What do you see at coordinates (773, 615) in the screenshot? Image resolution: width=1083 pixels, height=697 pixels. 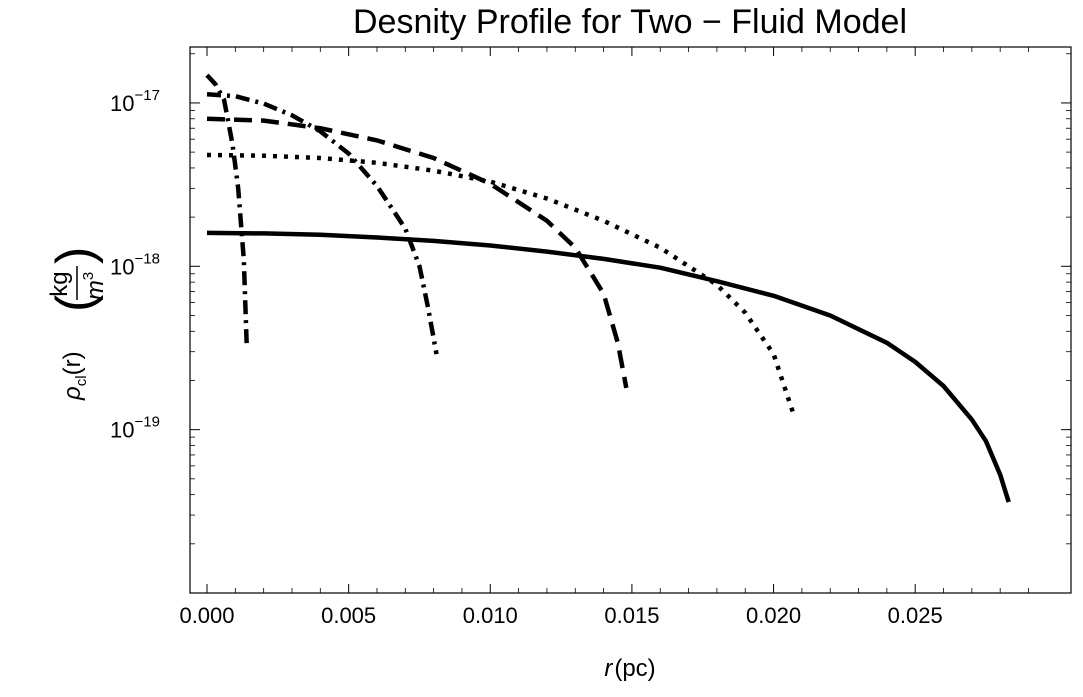 I see `x-tick-label: 0.020` at bounding box center [773, 615].